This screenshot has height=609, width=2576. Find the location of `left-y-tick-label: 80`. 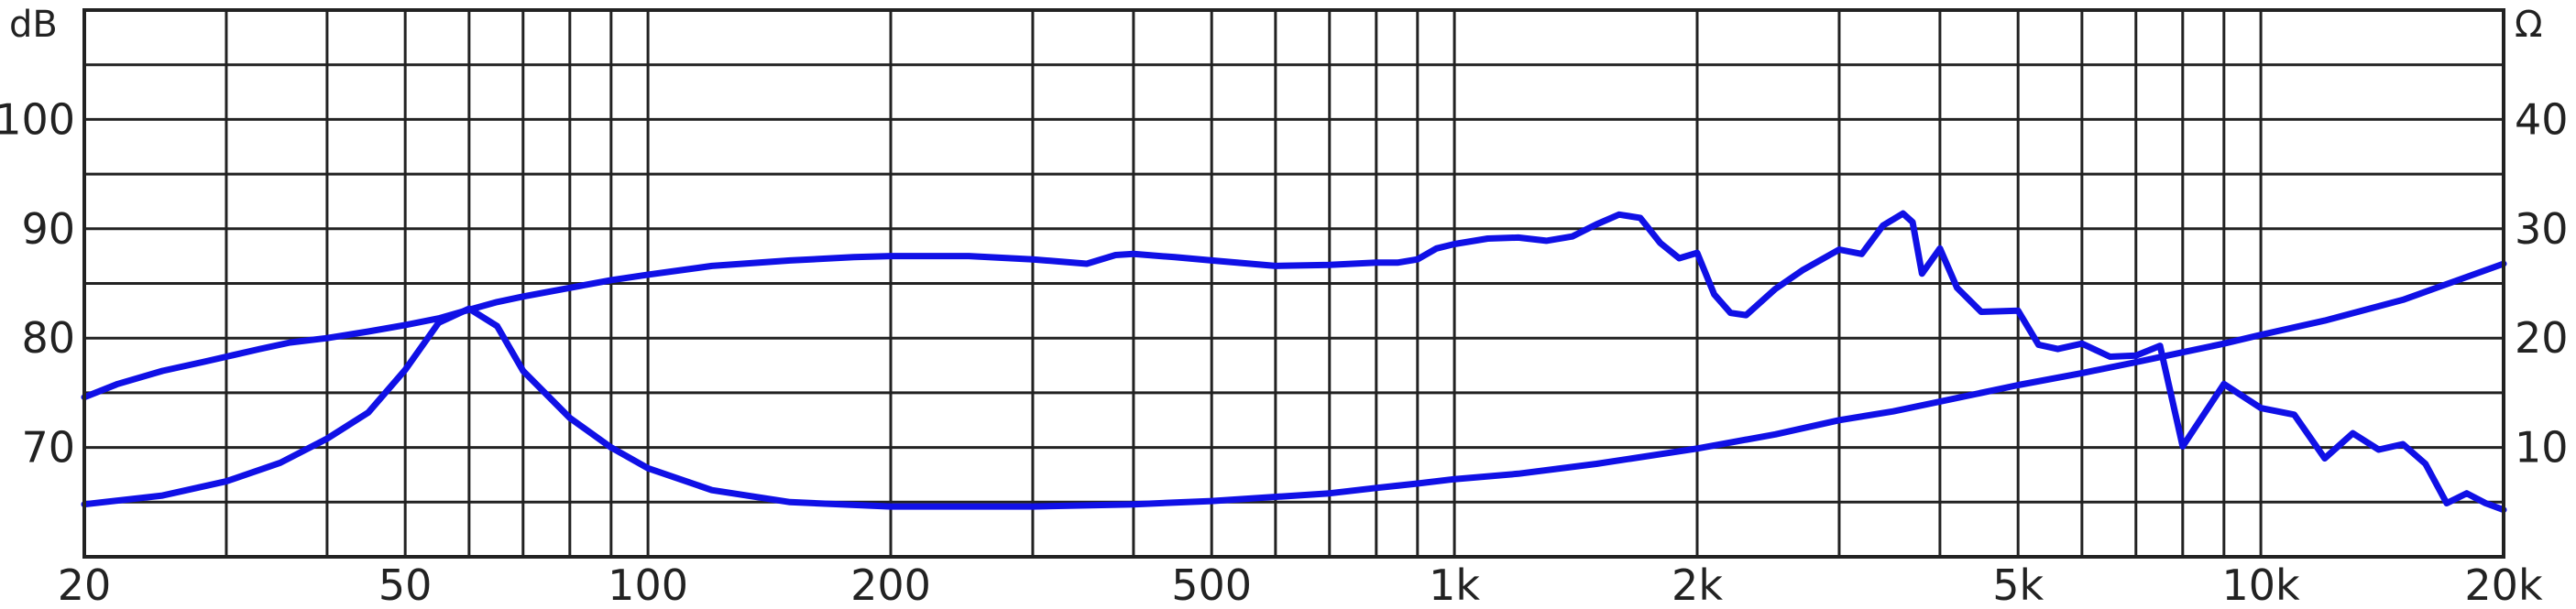

left-y-tick-label: 80 is located at coordinates (48, 338).